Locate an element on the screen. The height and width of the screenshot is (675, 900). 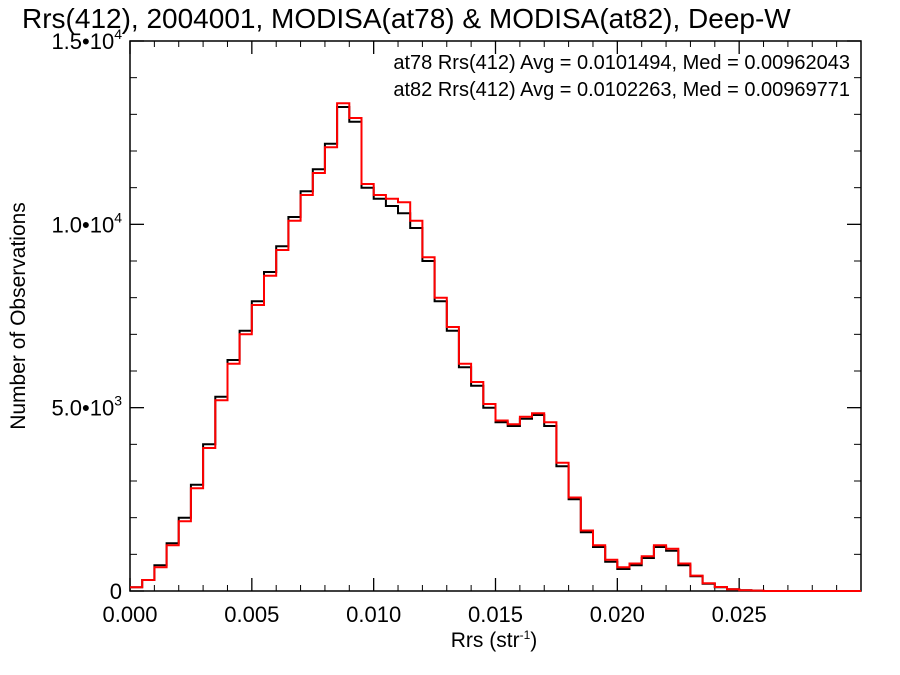
y-tick-label: 1.5•104 is located at coordinates (86, 40).